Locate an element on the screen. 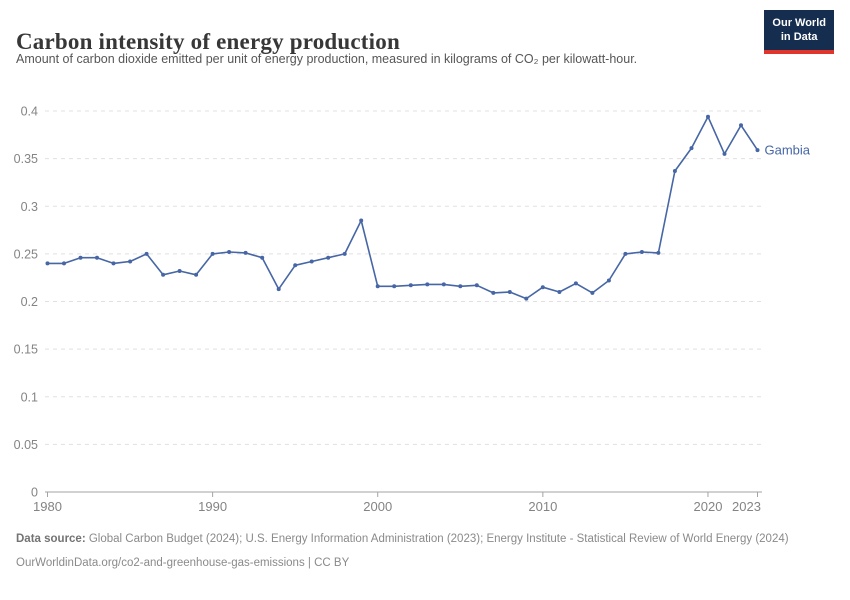 Image resolution: width=850 pixels, height=600 pixels. x-tick-label: 2000 is located at coordinates (377, 506).